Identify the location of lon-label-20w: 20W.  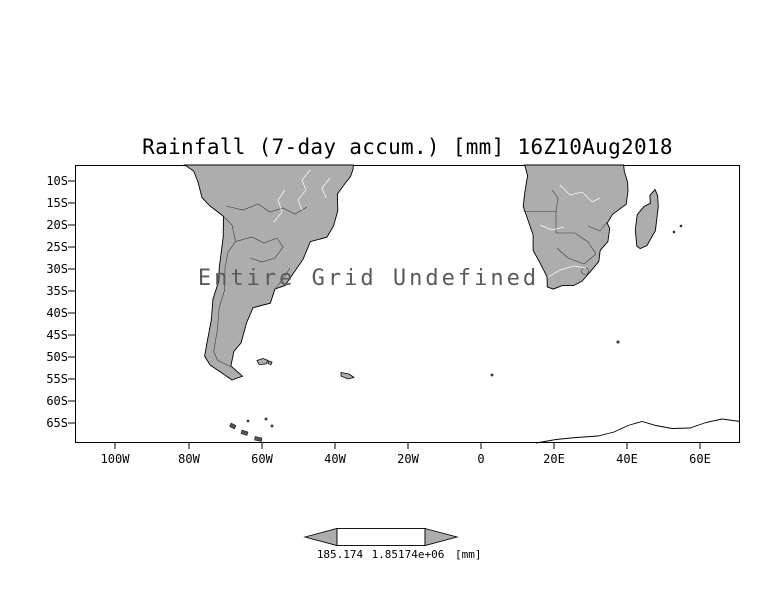
(408, 459).